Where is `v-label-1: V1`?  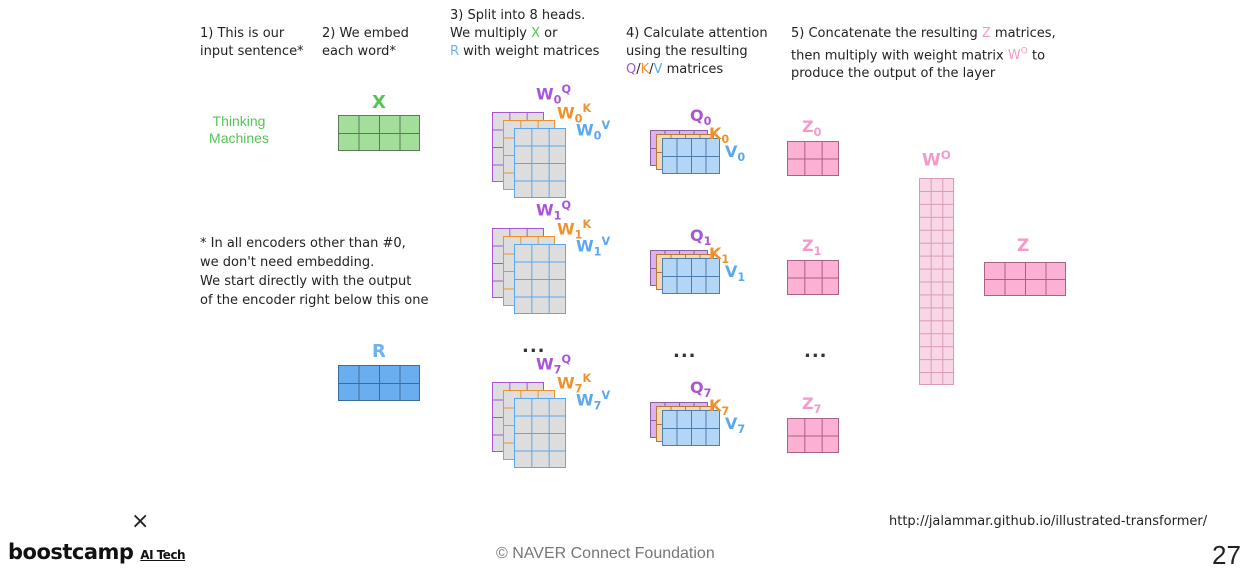
v-label-1: V1 is located at coordinates (735, 273).